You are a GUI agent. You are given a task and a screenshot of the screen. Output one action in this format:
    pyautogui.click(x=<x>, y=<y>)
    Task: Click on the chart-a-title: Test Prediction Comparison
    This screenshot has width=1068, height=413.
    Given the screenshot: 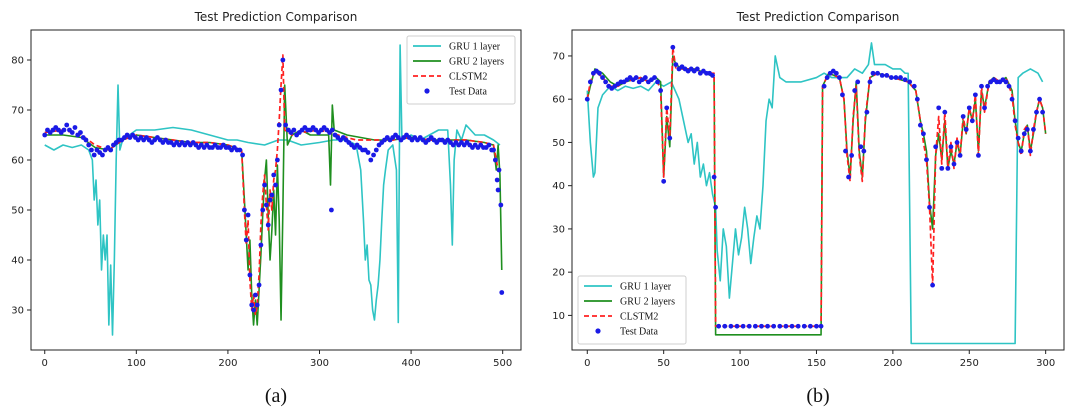 What is the action you would take?
    pyautogui.click(x=276, y=17)
    